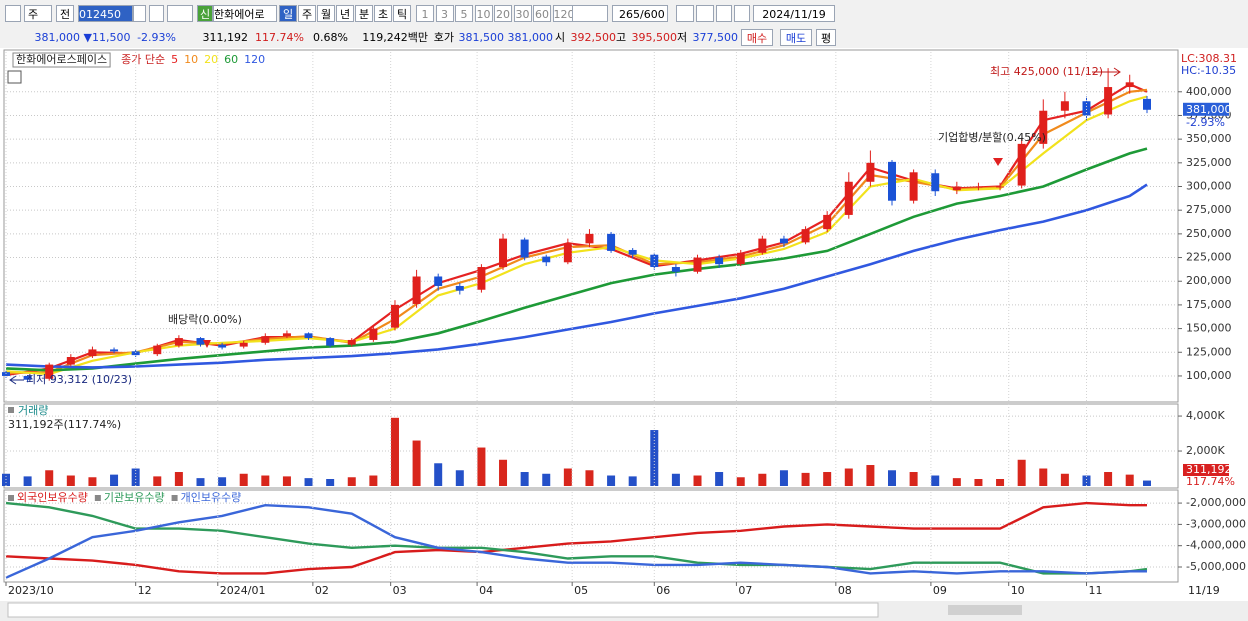 The width and height of the screenshot is (1248, 621). I want to click on volume-rate: 117.74%, so click(279, 37).